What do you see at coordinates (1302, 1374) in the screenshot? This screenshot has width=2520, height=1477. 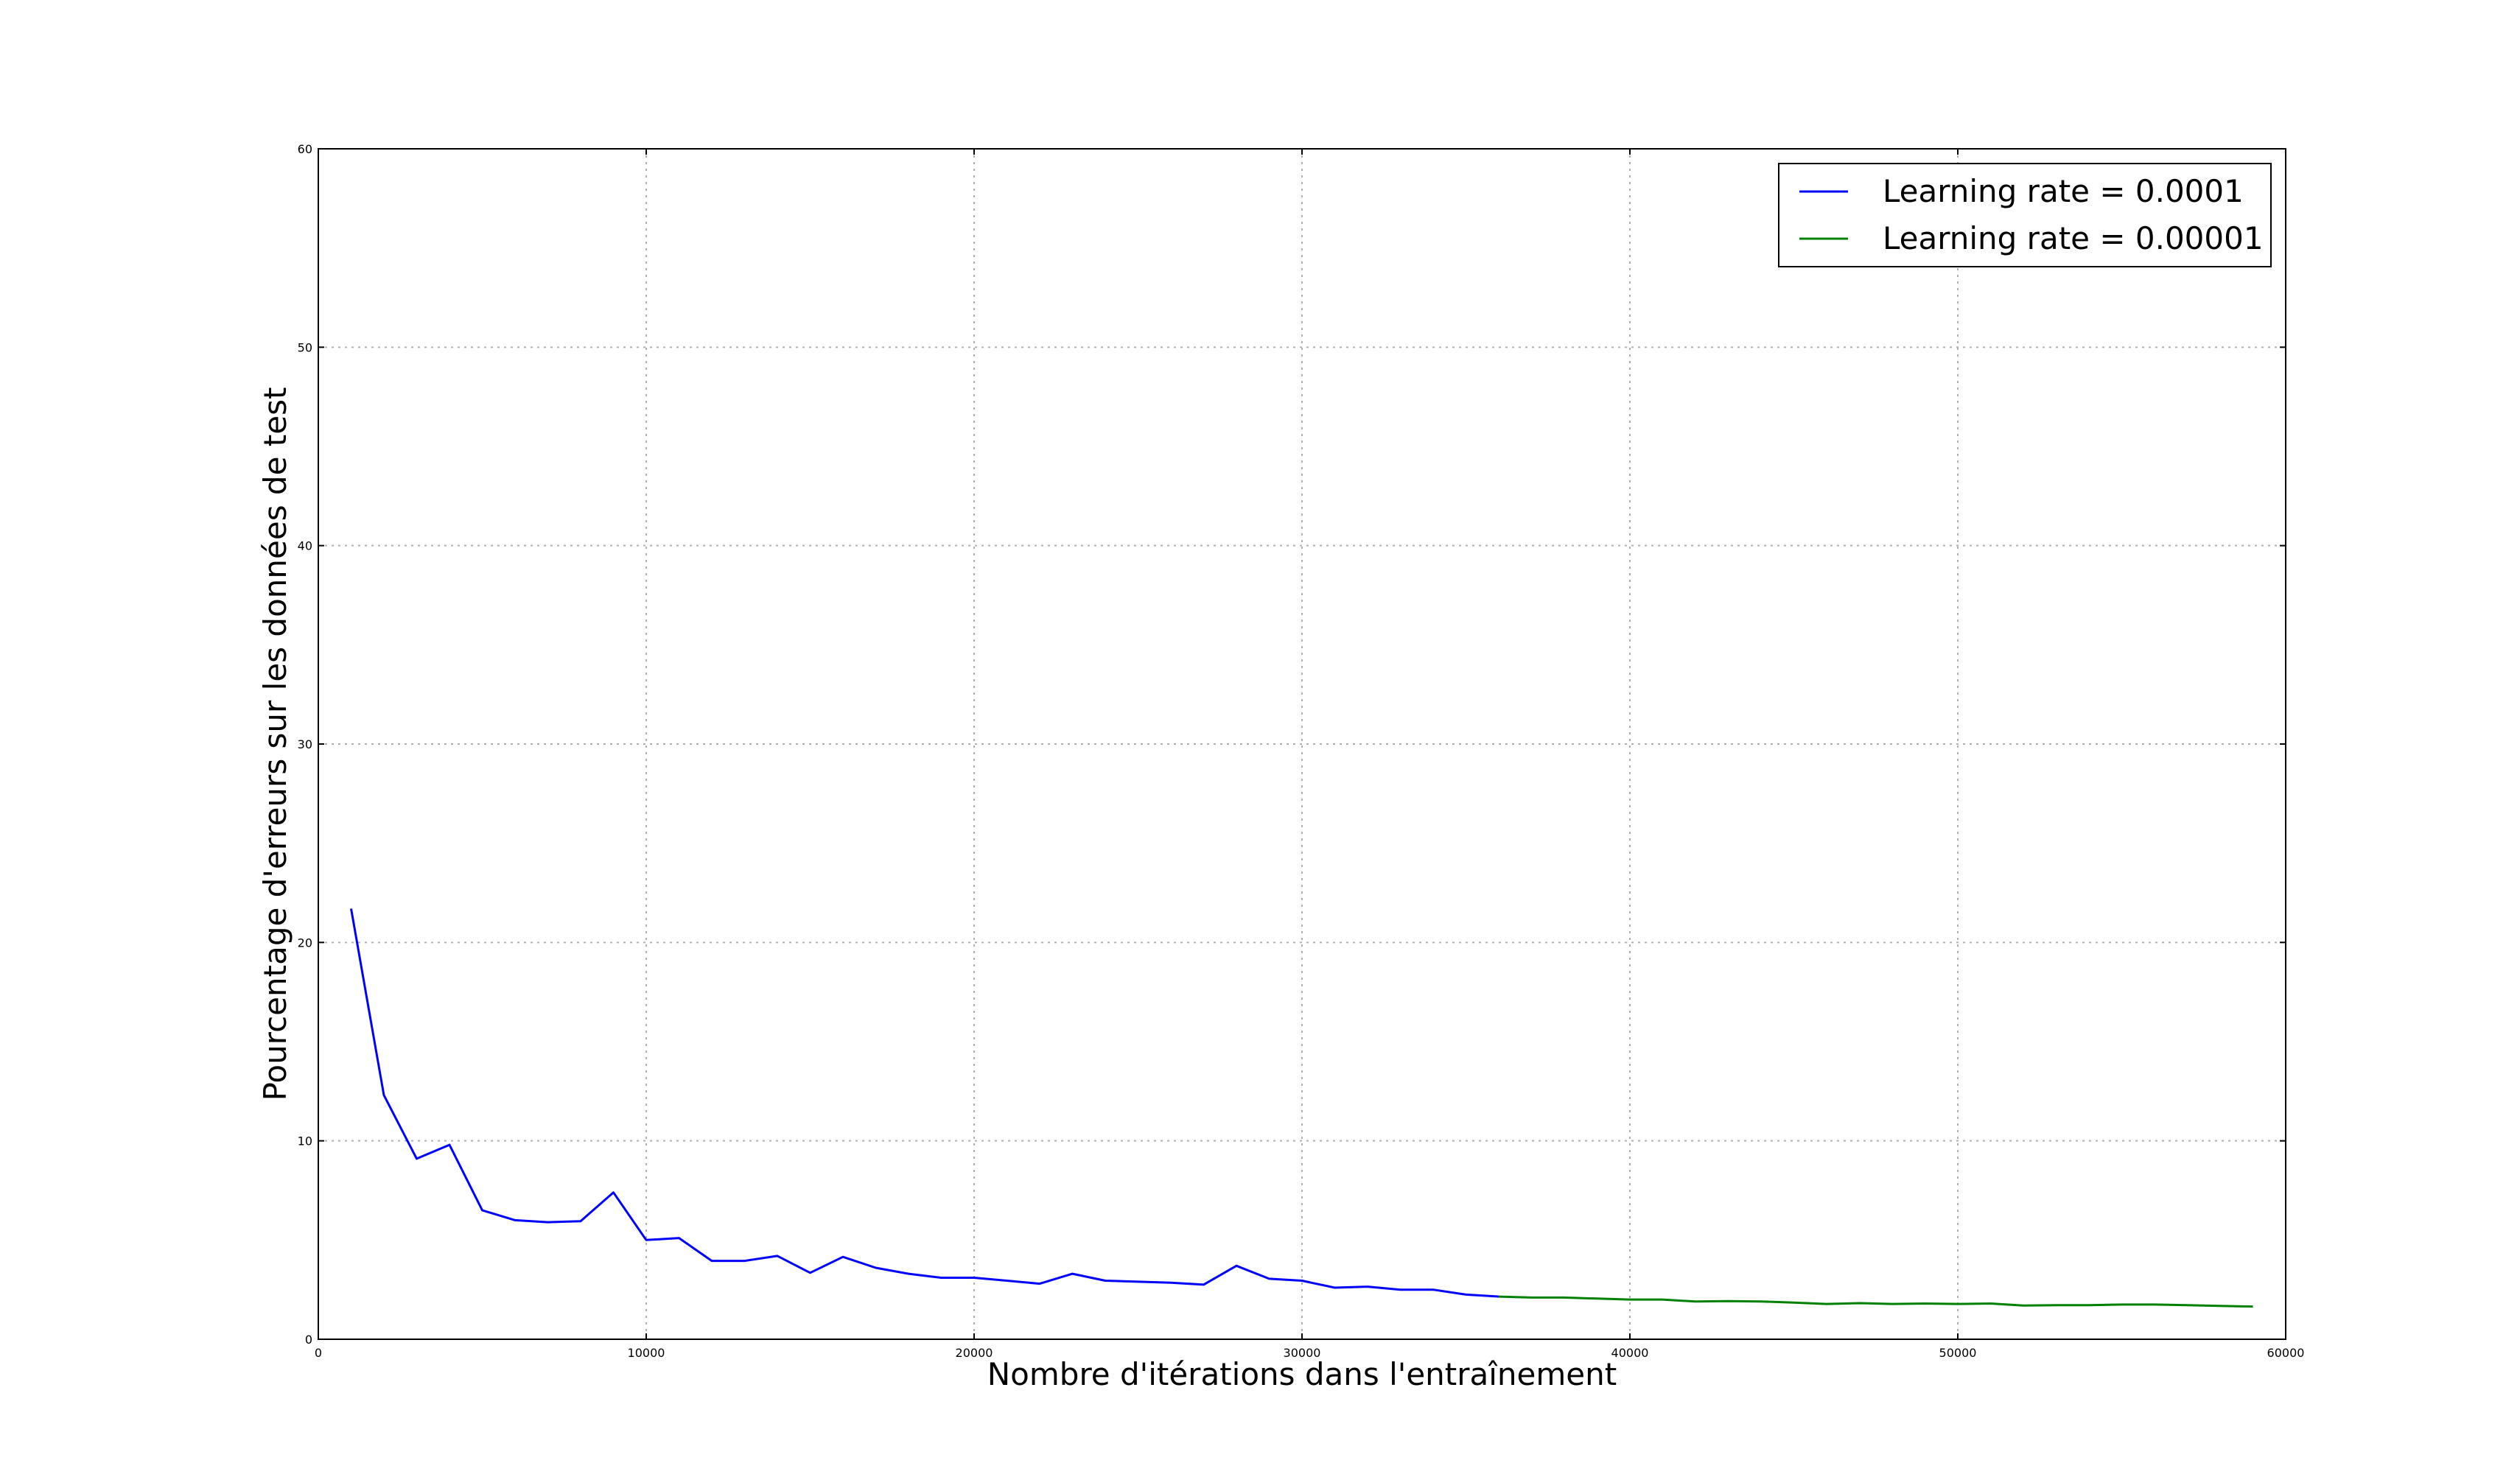 I see `x-axis-label: Nombre d'itérations dans l'entraînement` at bounding box center [1302, 1374].